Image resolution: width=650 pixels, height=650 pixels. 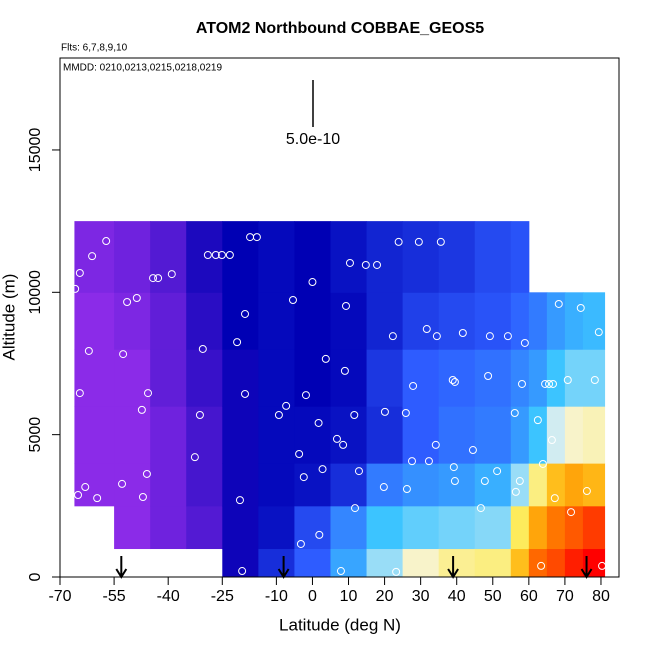 What do you see at coordinates (94, 48) in the screenshot?
I see `flights-note: Flts: 6,7,8,9,10` at bounding box center [94, 48].